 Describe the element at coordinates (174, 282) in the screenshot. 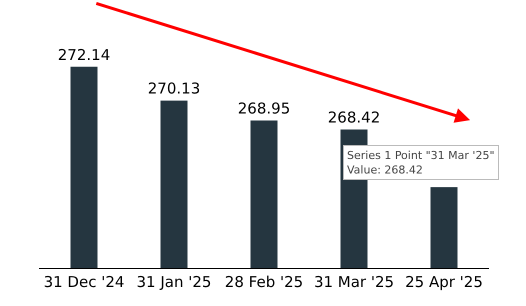

I see `x-tick-label: 31 Jan '25` at that location.